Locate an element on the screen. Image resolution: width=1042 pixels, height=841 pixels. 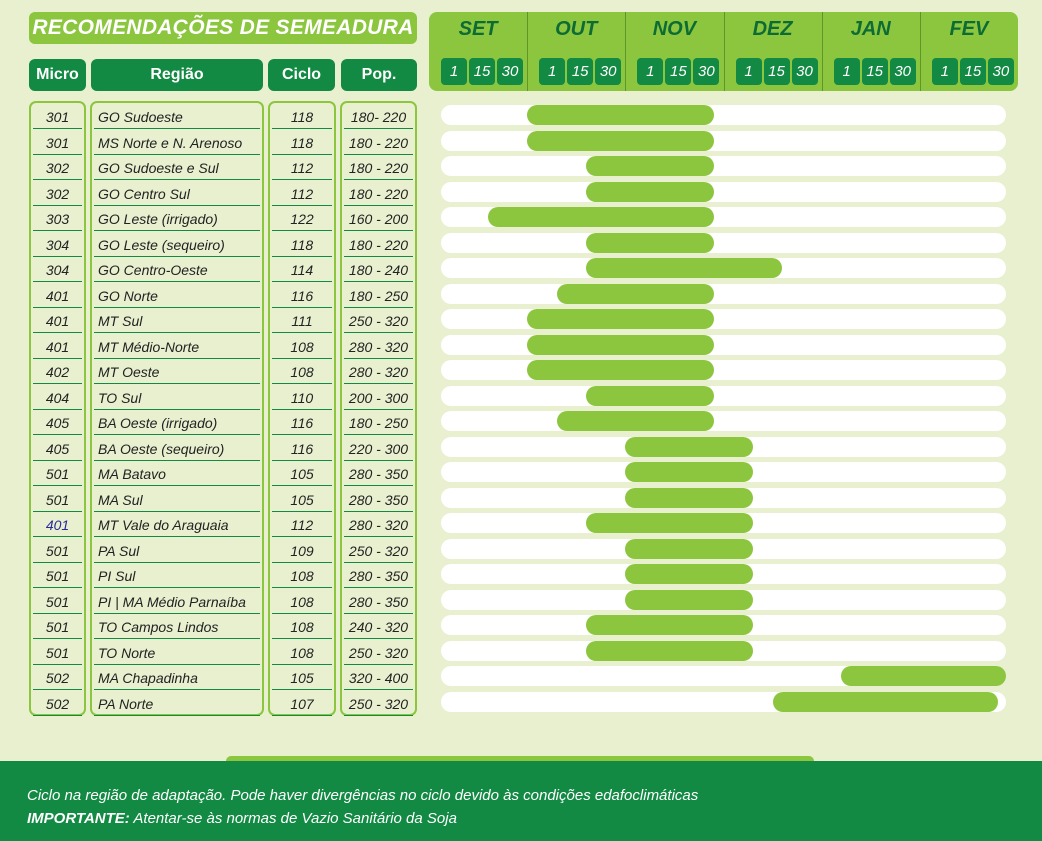
month-label: NOV is located at coordinates (674, 29).